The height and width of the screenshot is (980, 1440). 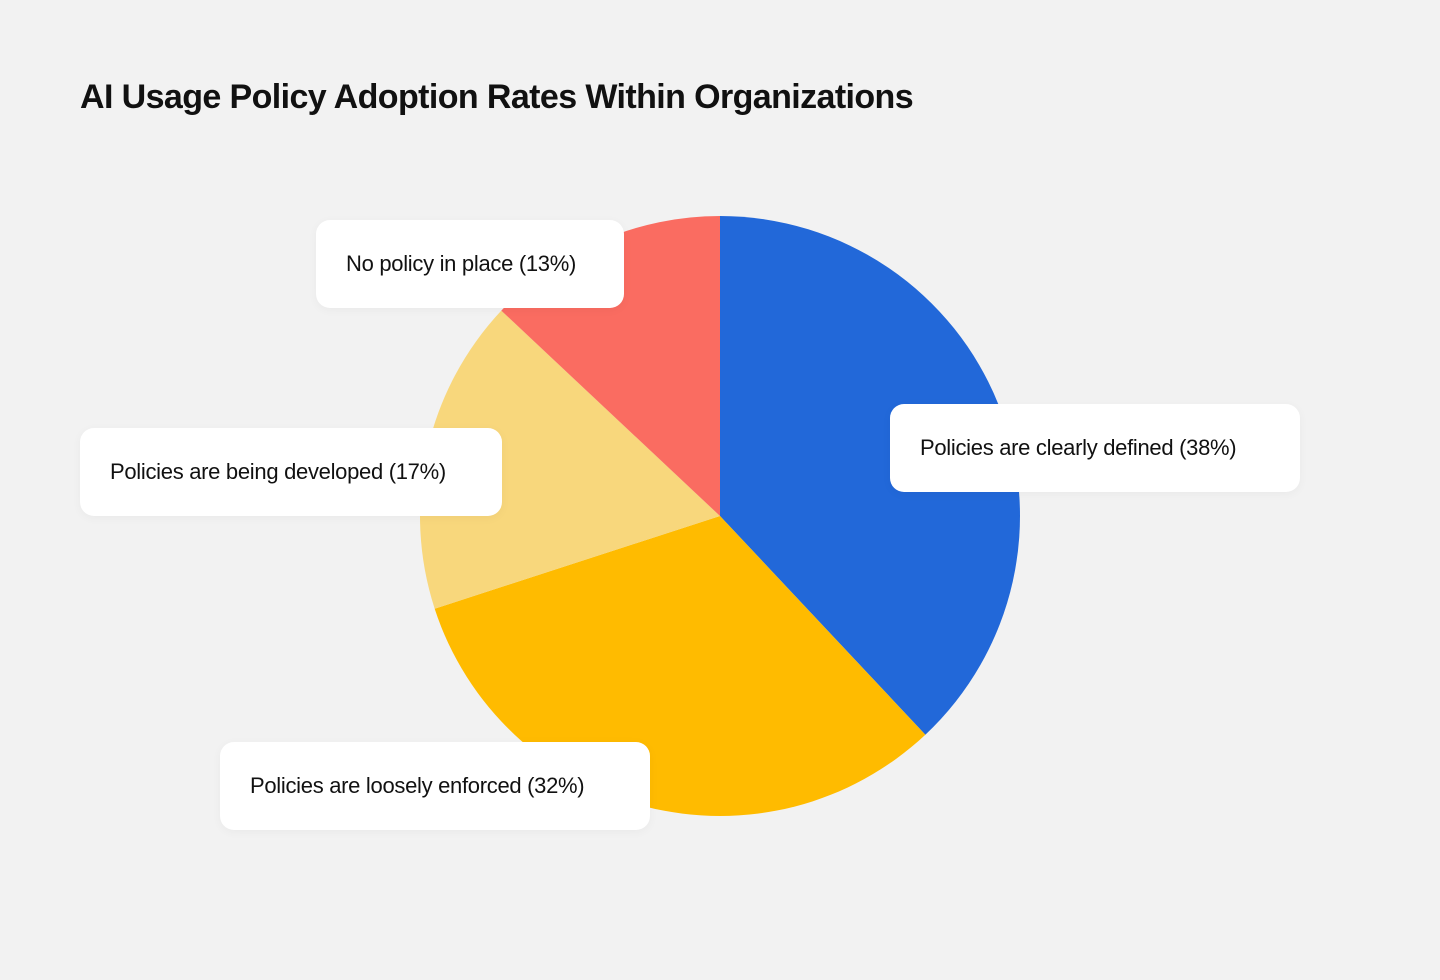 I want to click on pie-slice-policies-are-being-developed, so click(x=569, y=459).